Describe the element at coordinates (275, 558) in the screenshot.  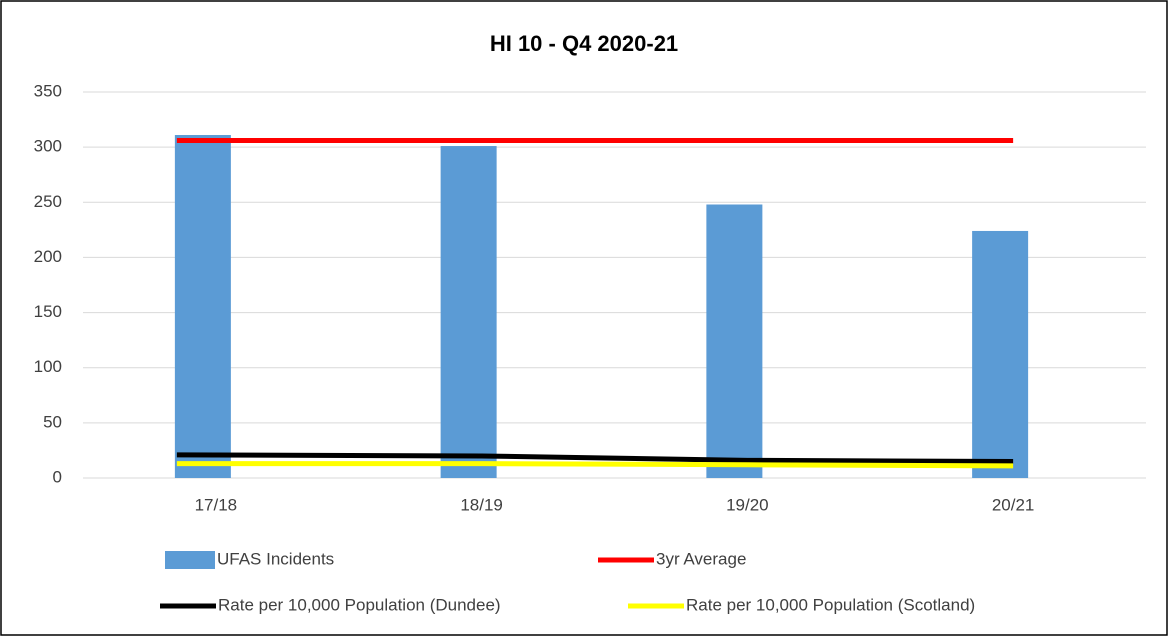
I see `legend-label: UFAS Incidents` at that location.